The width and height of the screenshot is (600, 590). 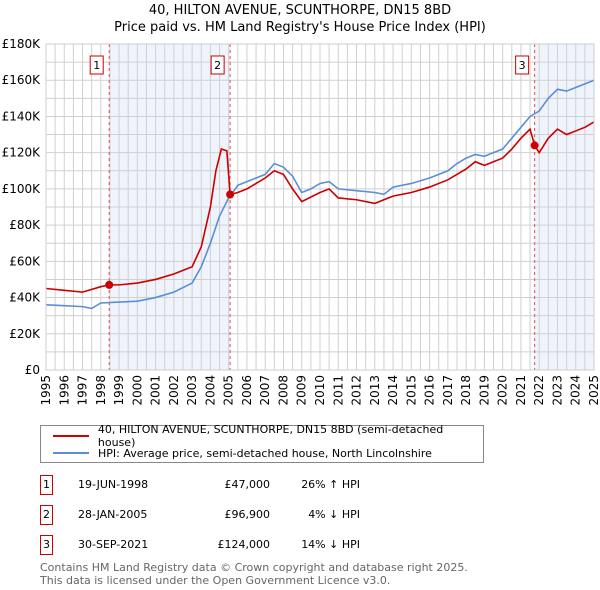 I want to click on x-tick-label: 2005, so click(x=229, y=390).